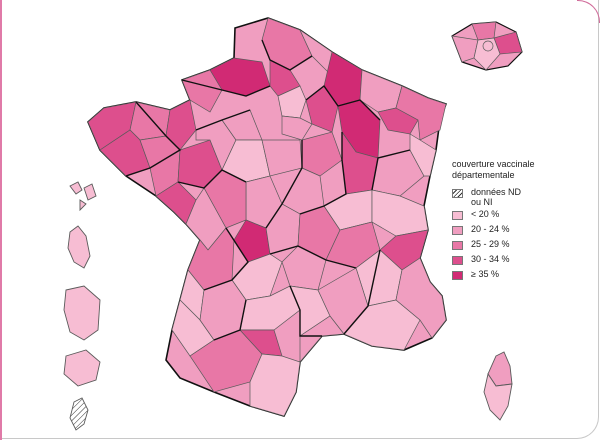  What do you see at coordinates (490, 244) in the screenshot?
I see `legend-label-25-29: 25 - 29 %` at bounding box center [490, 244].